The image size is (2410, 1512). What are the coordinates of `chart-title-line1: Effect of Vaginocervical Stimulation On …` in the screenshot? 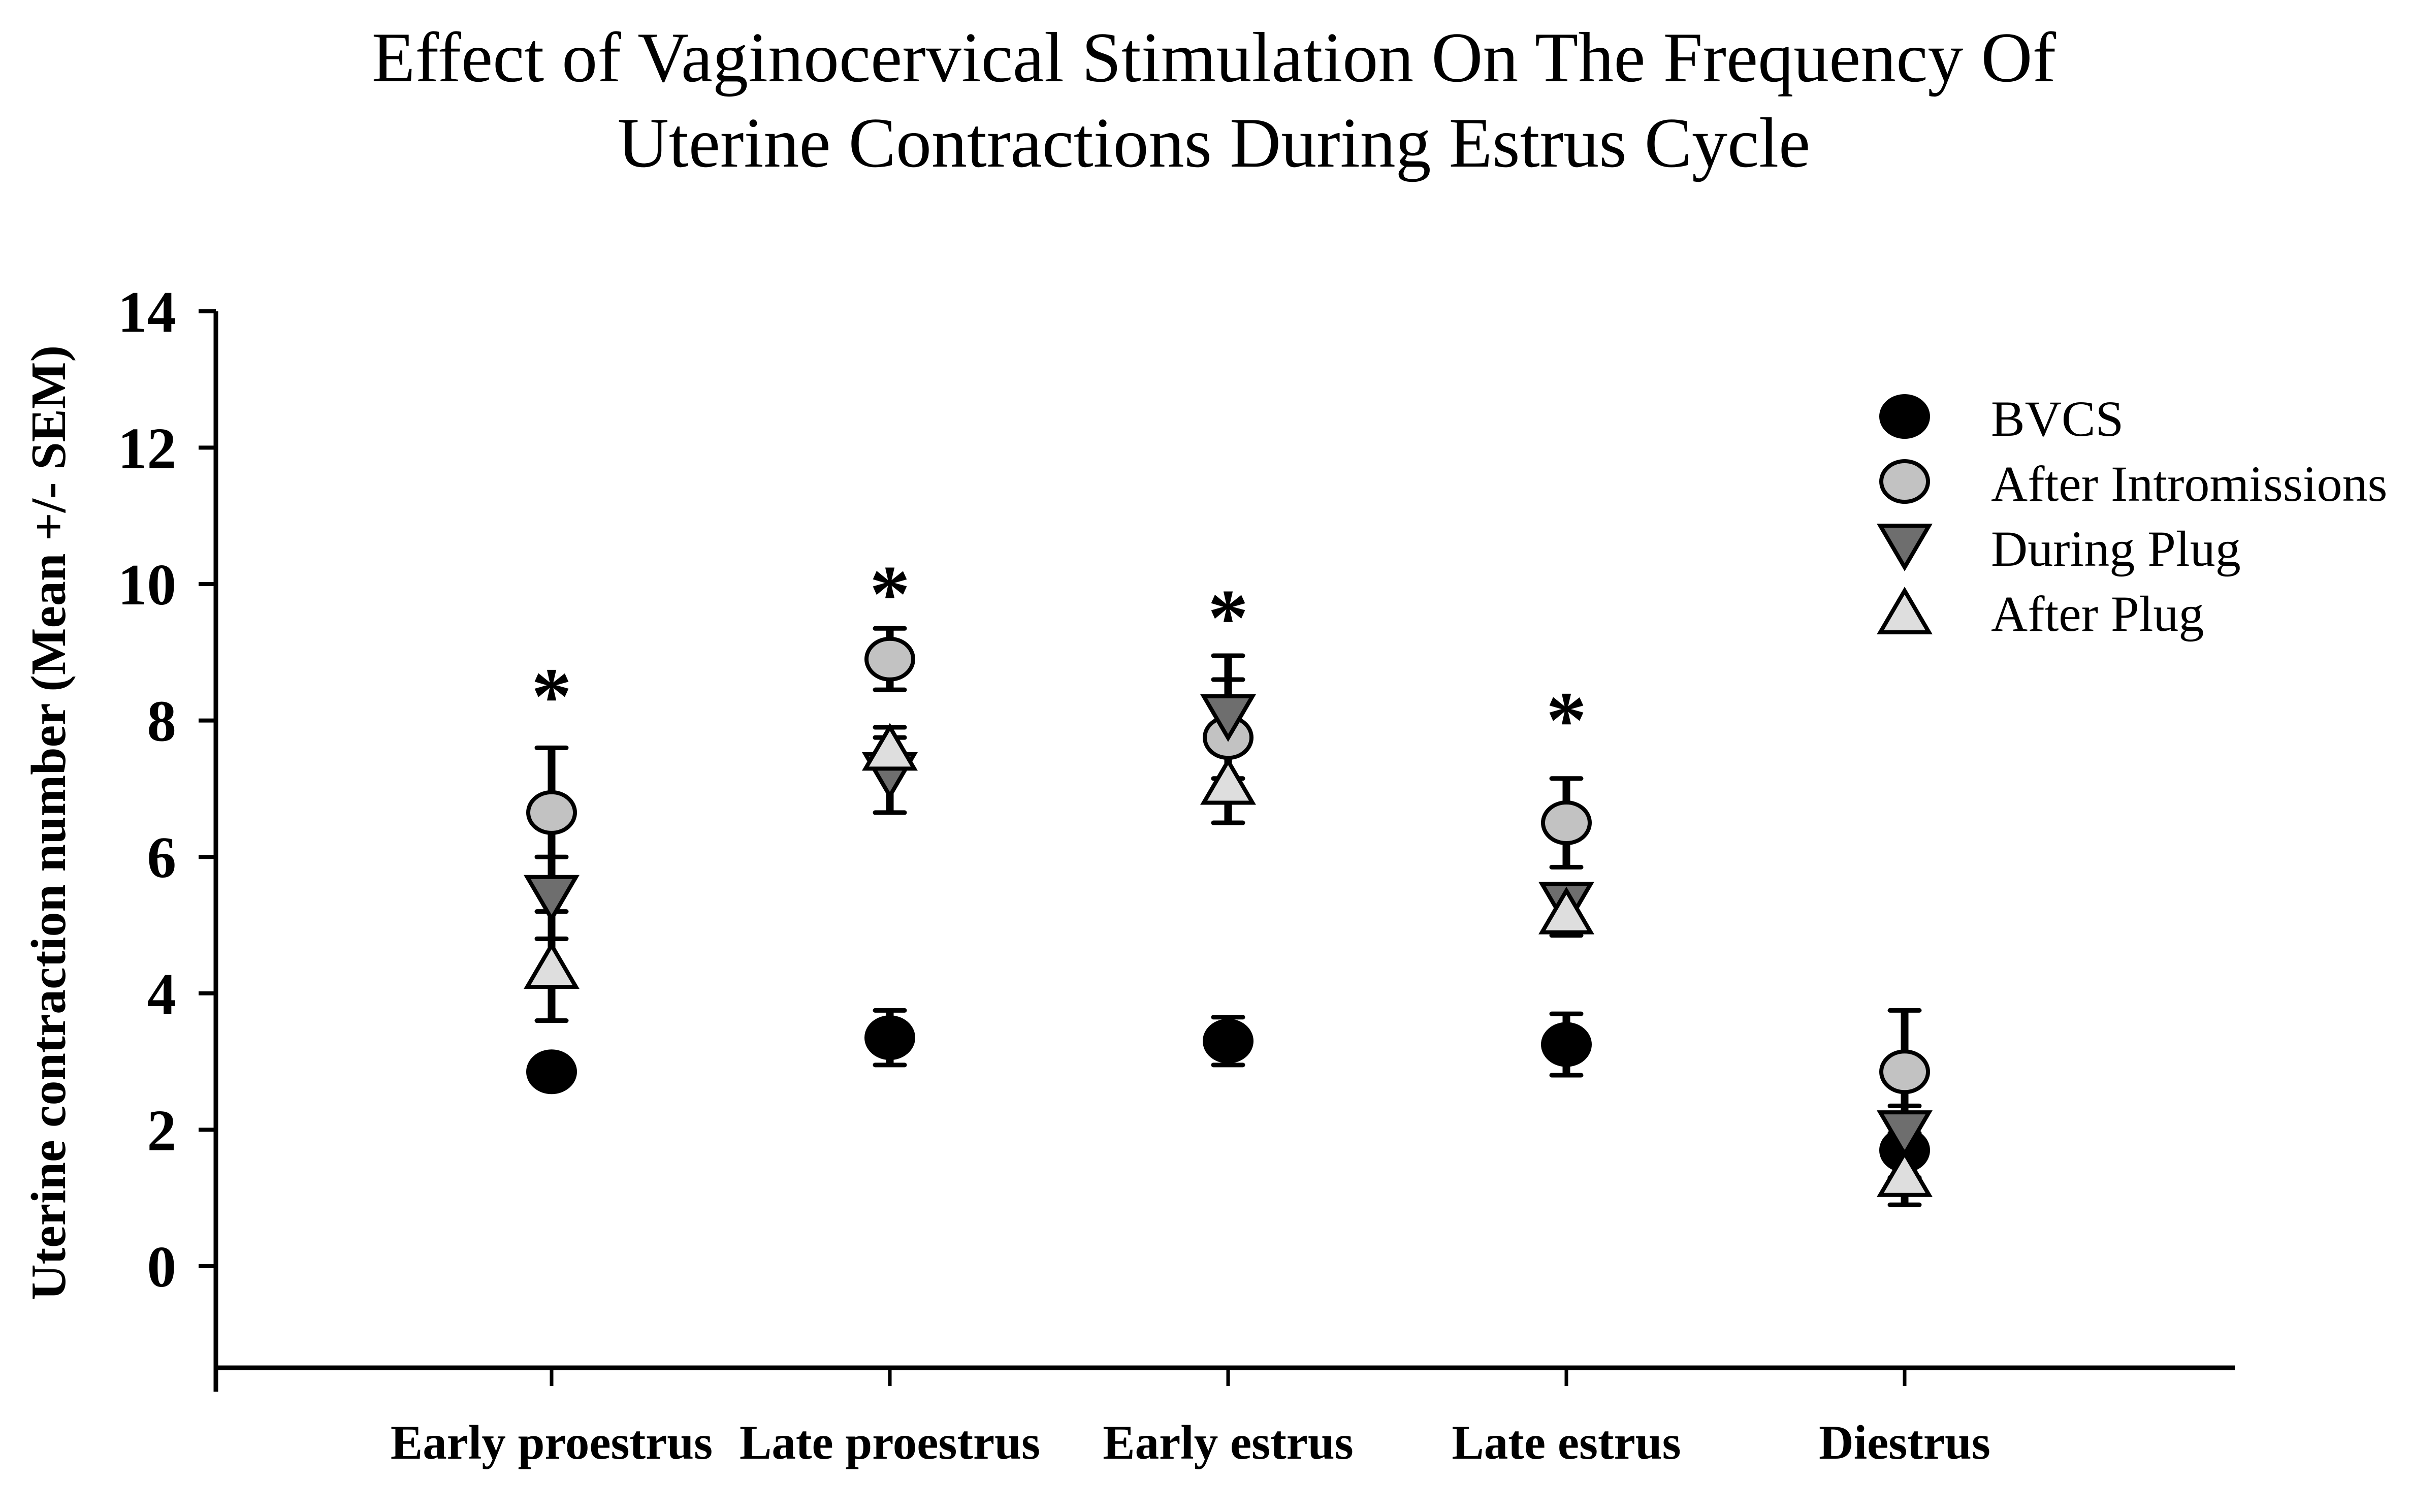 It's located at (1214, 57).